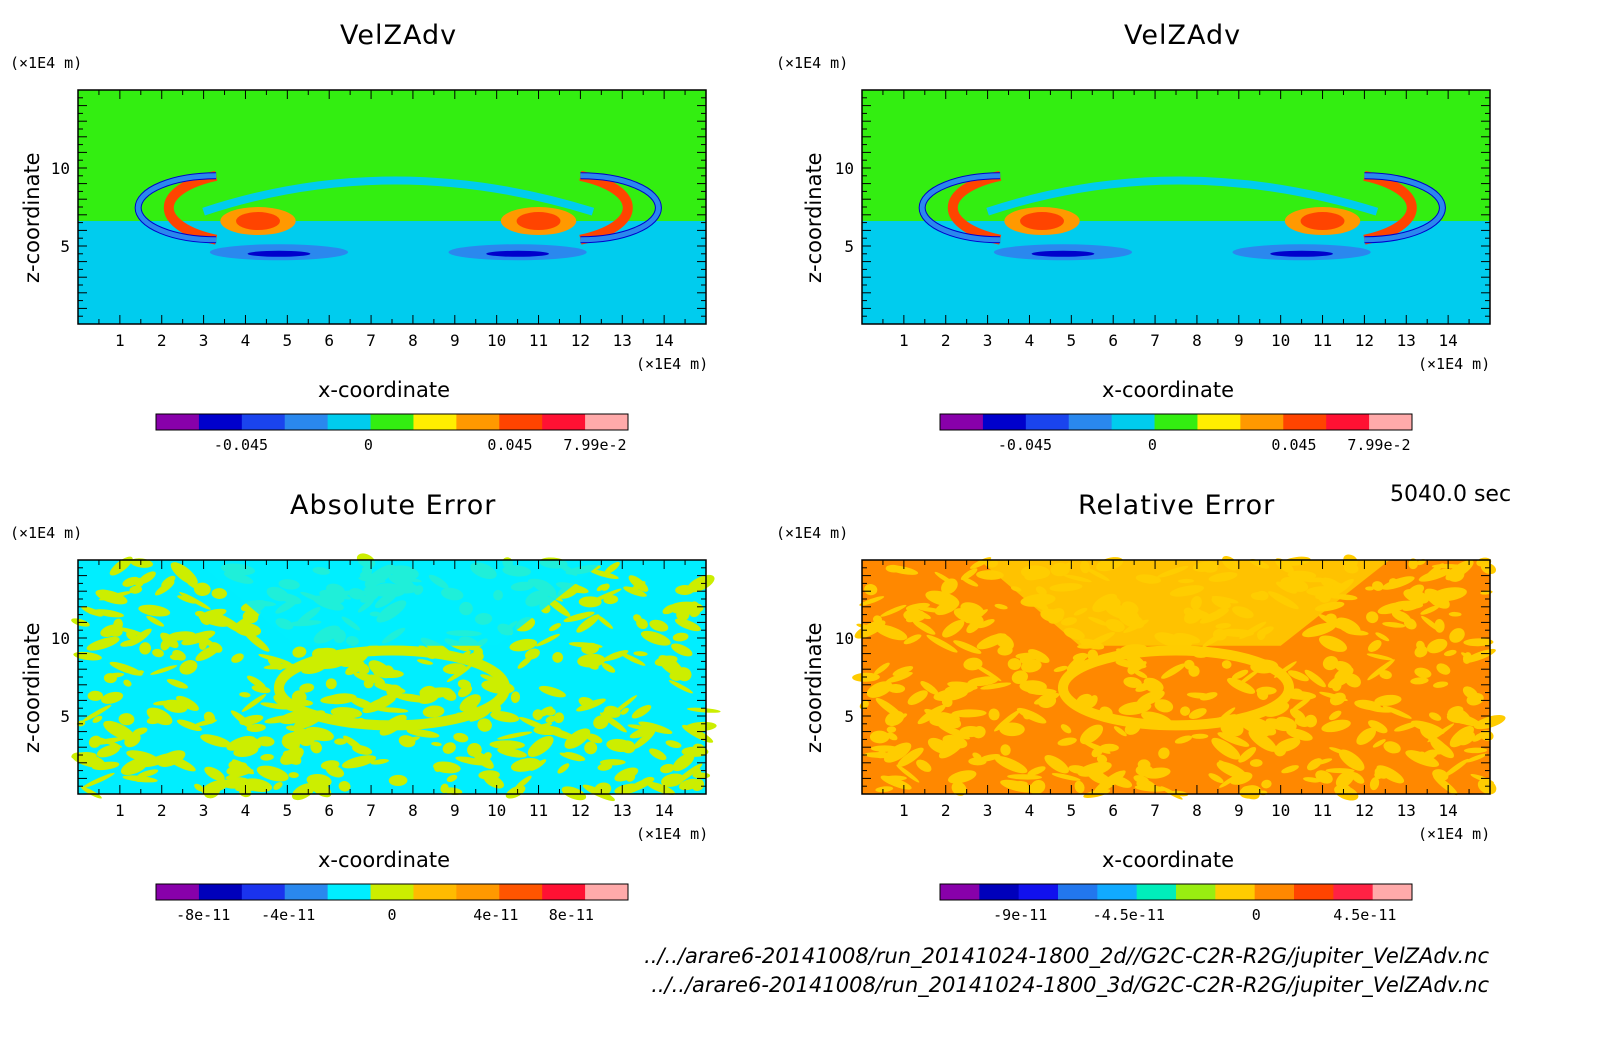  I want to click on x-tick-label: 9, so click(1239, 340).